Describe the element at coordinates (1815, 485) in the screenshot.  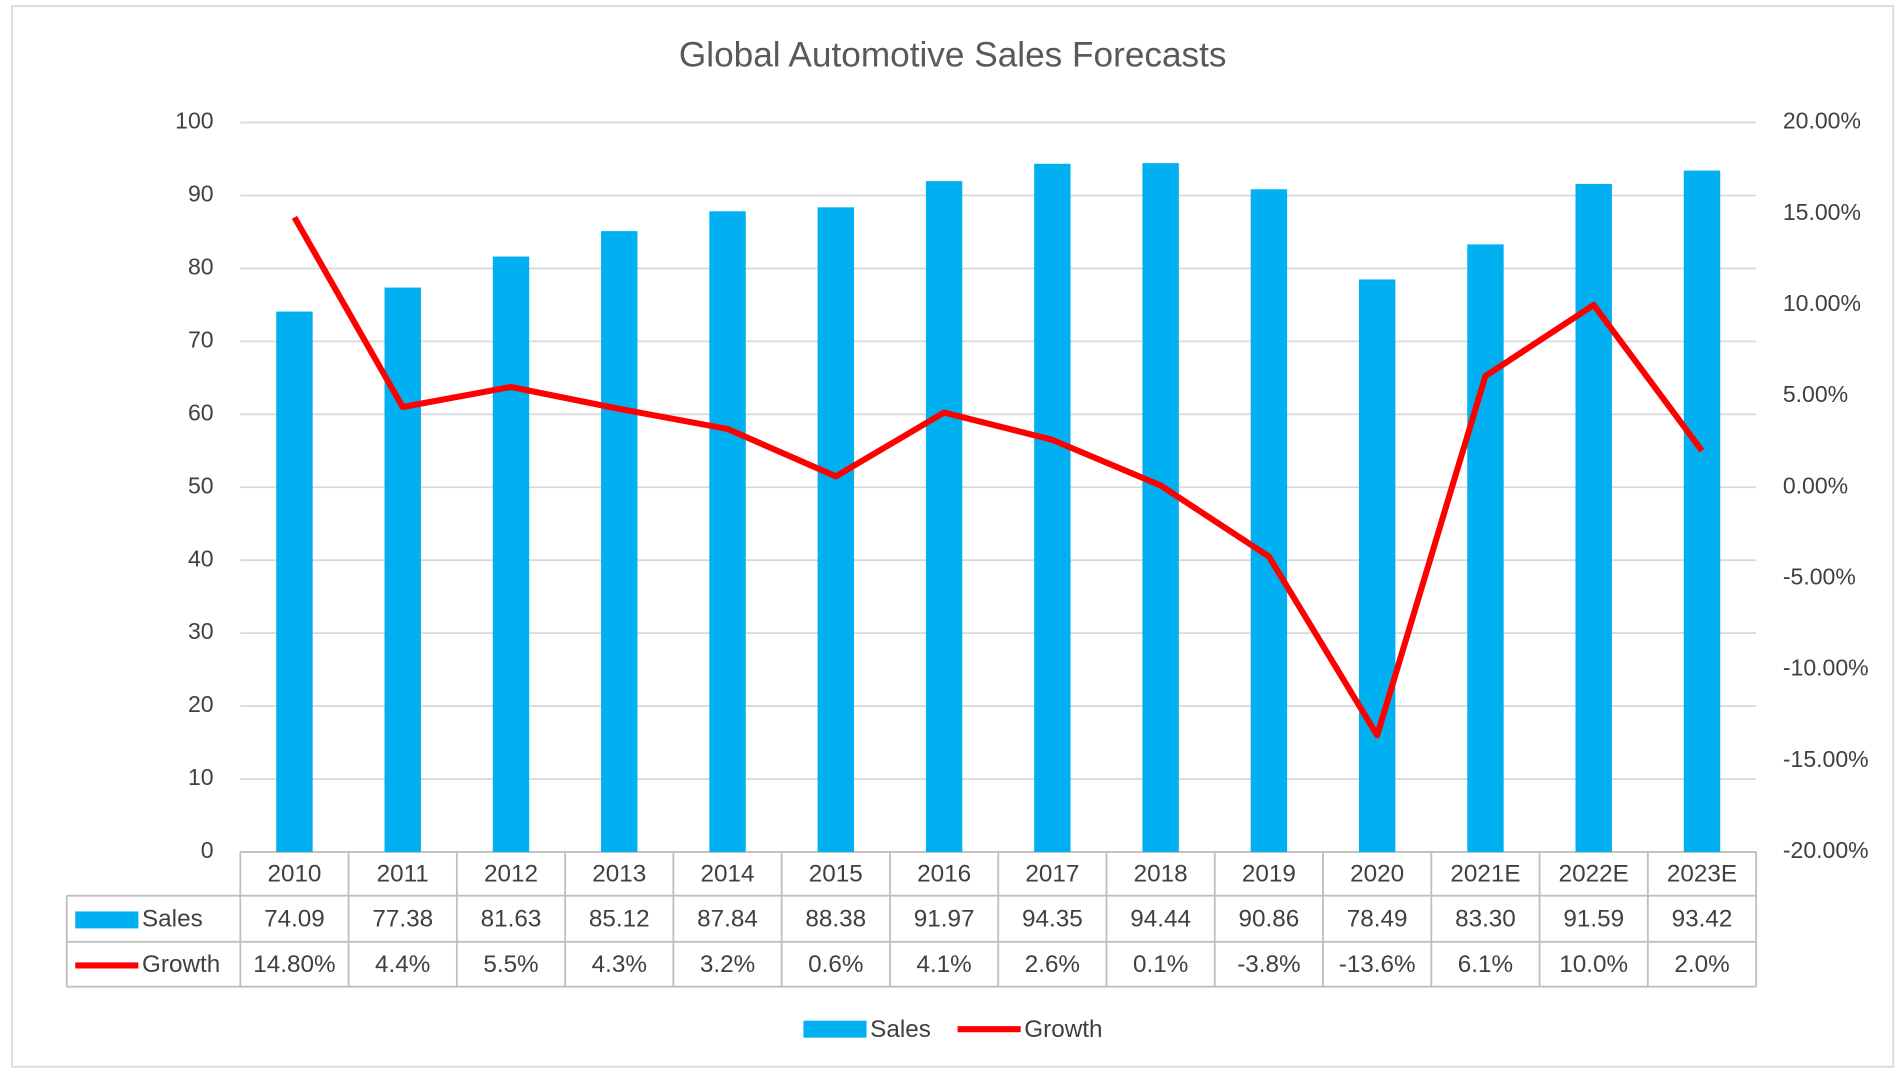
I see `y2-tick-label: 0.00%` at that location.